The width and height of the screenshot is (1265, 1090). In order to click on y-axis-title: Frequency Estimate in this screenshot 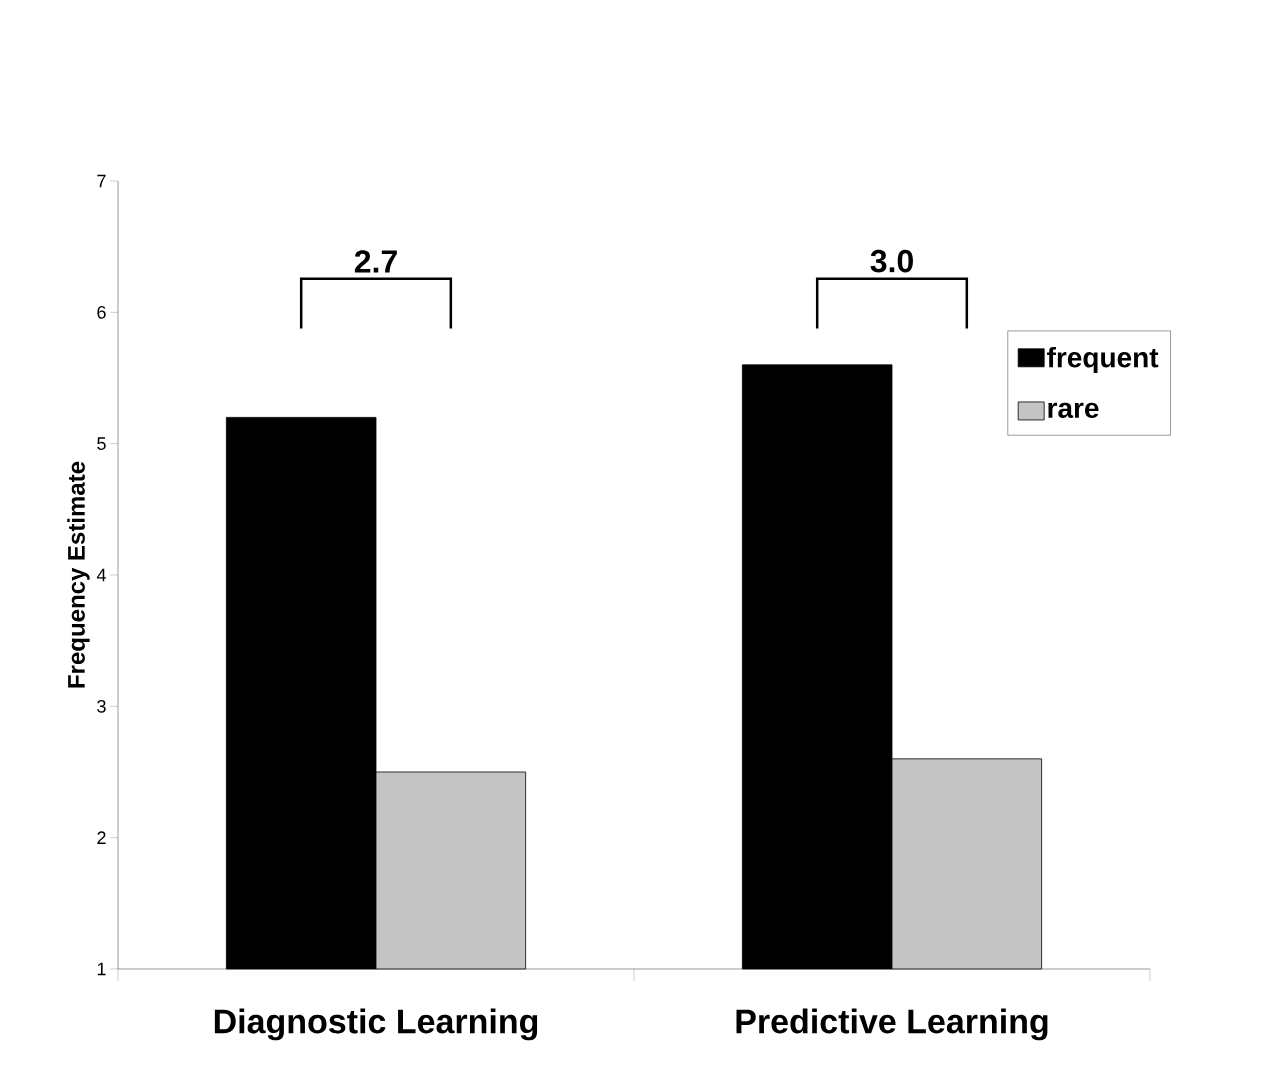, I will do `click(78, 574)`.